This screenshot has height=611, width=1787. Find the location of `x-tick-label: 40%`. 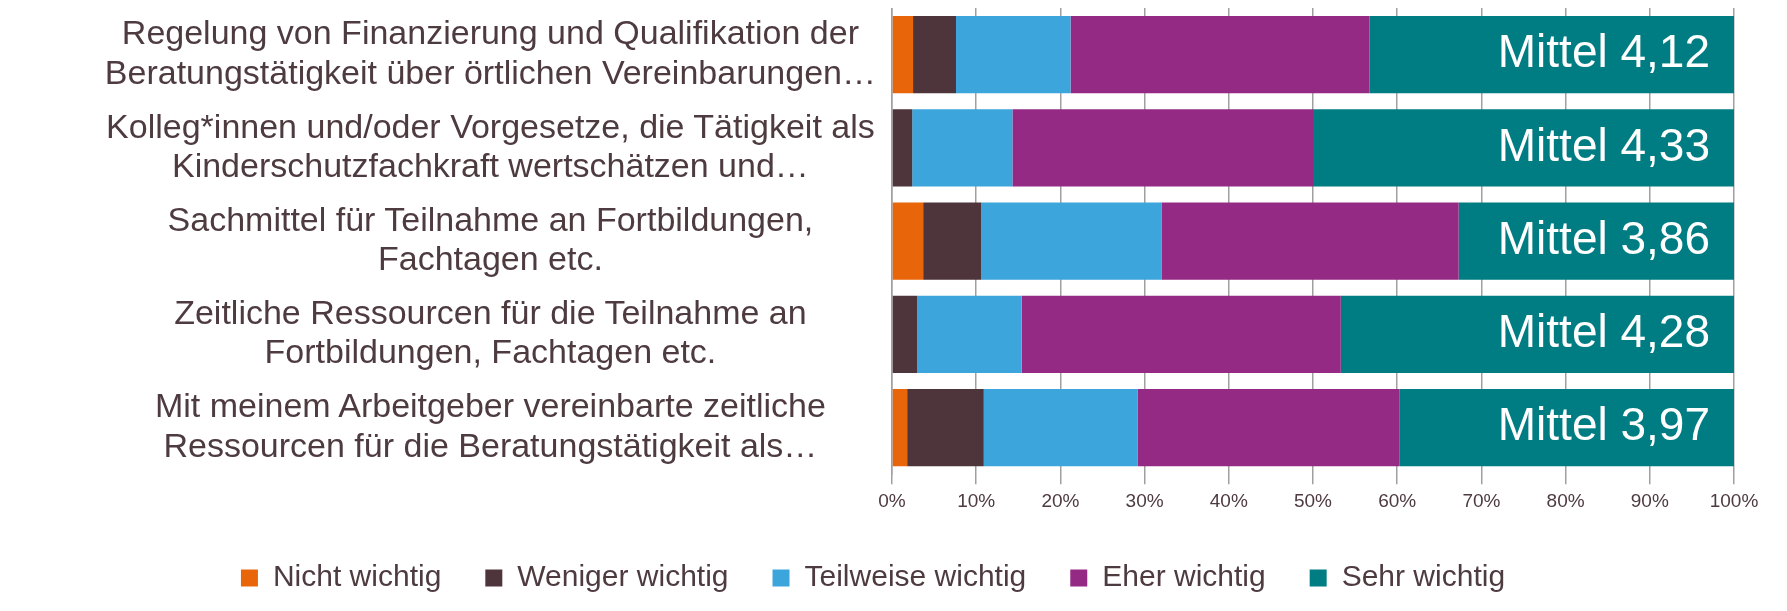

x-tick-label: 40% is located at coordinates (1228, 500).